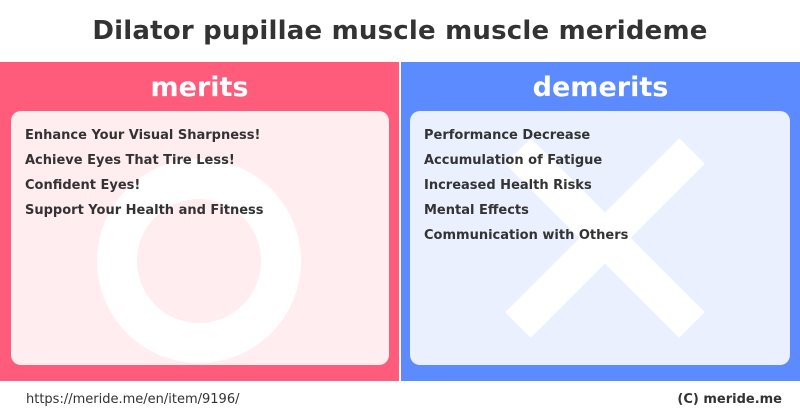 Image resolution: width=800 pixels, height=418 pixels. Describe the element at coordinates (400, 221) in the screenshot. I see `panel-divider` at that location.